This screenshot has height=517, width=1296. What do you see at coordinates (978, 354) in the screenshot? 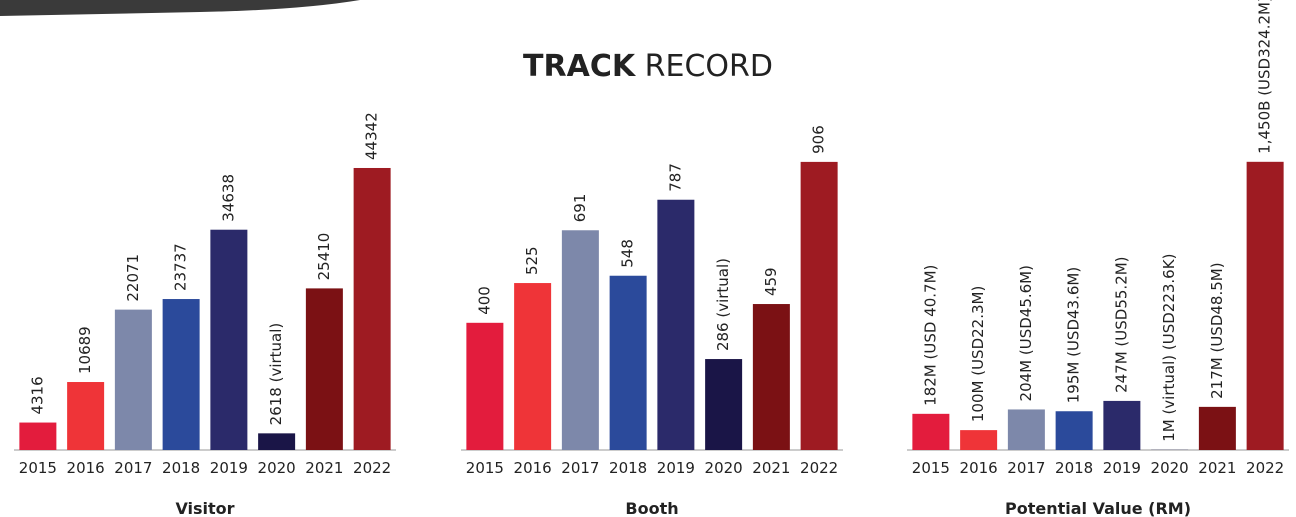
I see `value-label: 100M (USD22.3M)` at bounding box center [978, 354].